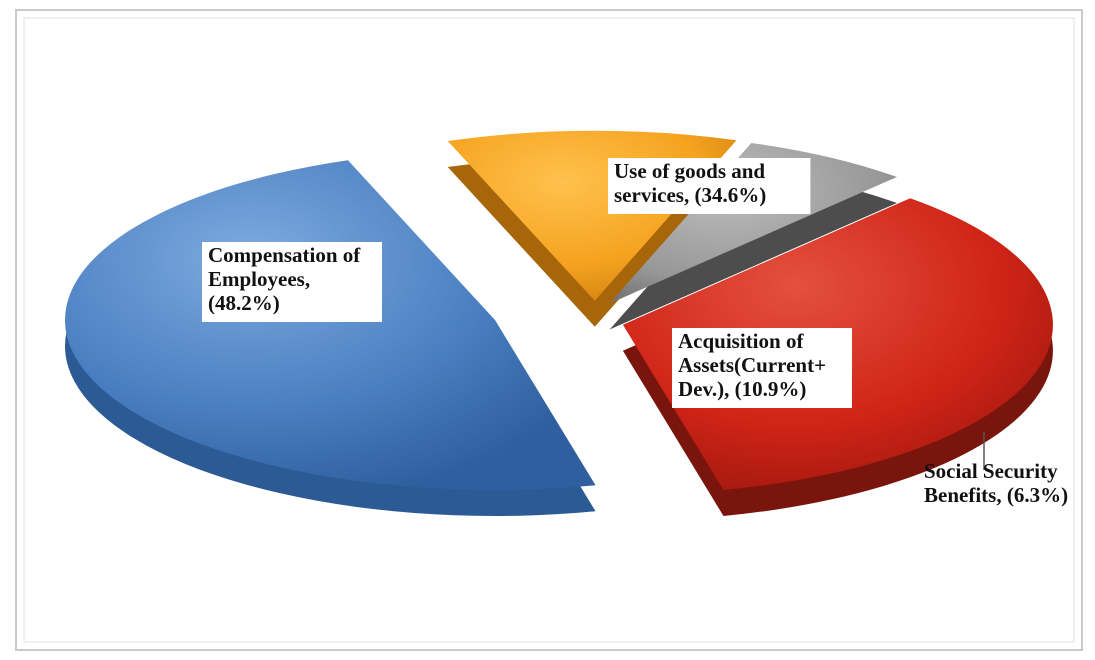 Image resolution: width=1095 pixels, height=660 pixels. I want to click on slice-label-line: Benefits, (6.3%), so click(996, 495).